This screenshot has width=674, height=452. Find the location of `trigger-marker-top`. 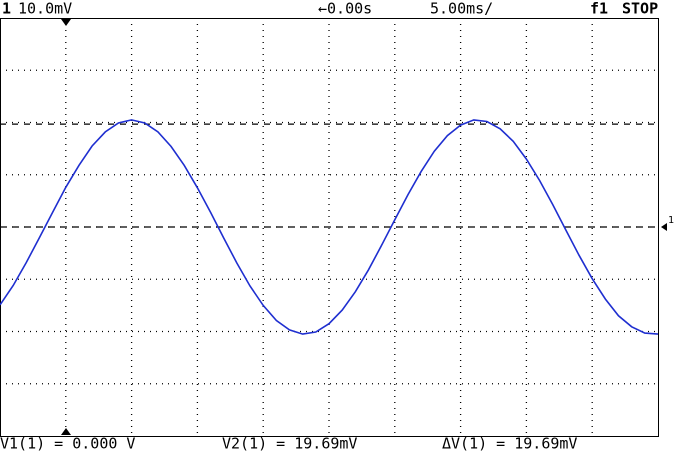

trigger-marker-top is located at coordinates (66, 22).